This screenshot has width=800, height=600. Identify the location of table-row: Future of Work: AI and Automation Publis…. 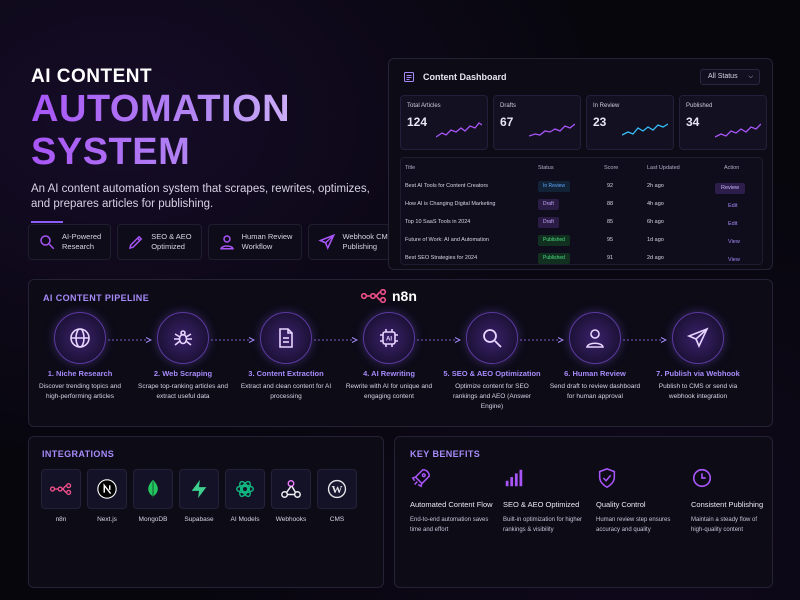
(581, 241).